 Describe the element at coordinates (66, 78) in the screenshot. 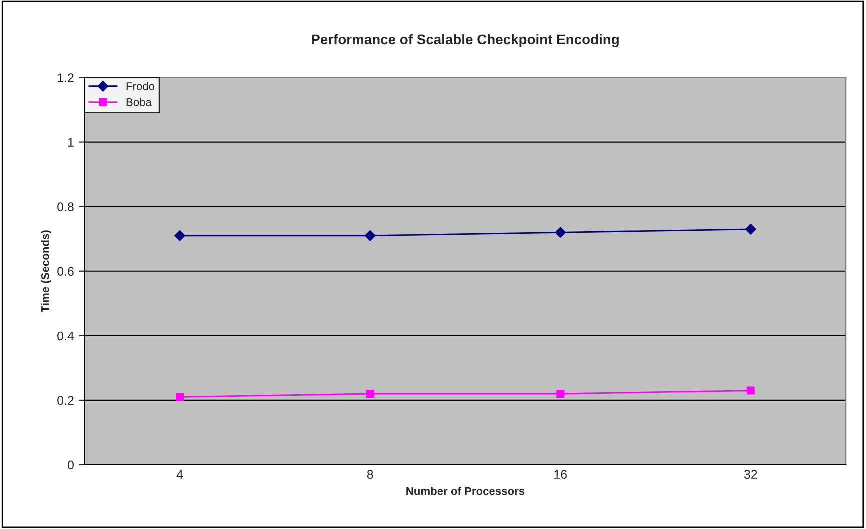

I see `y-tick-label: 1.2` at that location.